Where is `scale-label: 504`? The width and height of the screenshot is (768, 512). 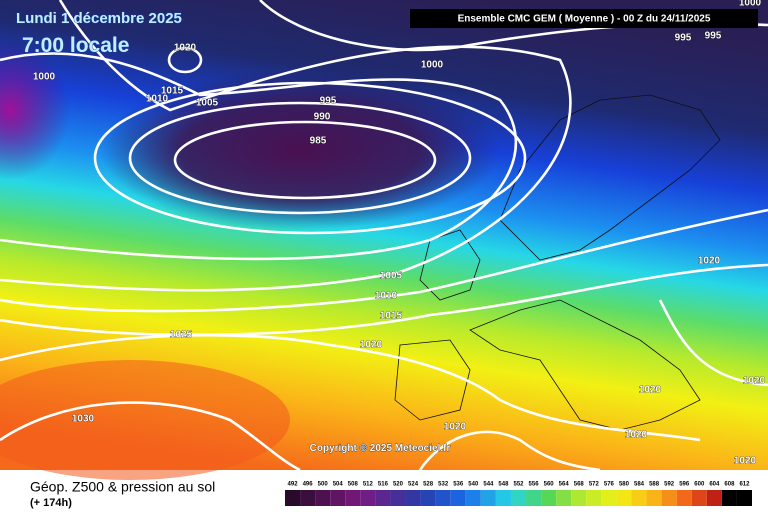
scale-label: 504 is located at coordinates (338, 485).